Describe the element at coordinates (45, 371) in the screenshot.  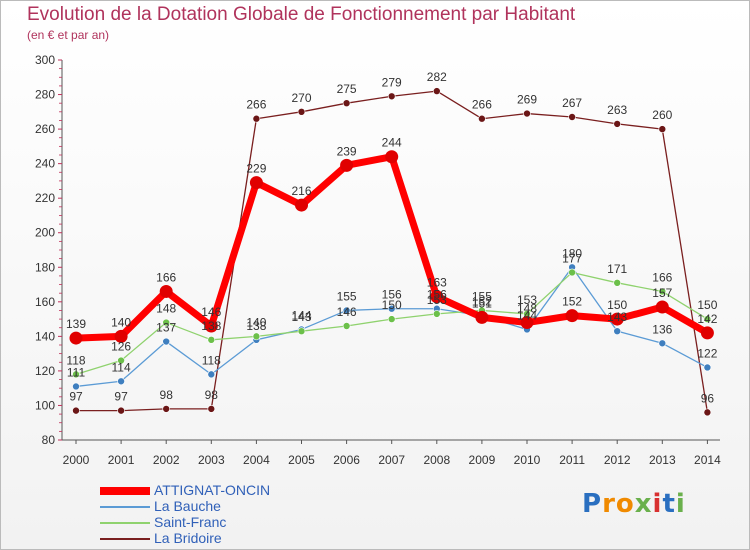
I see `y-tick-label: 120` at that location.